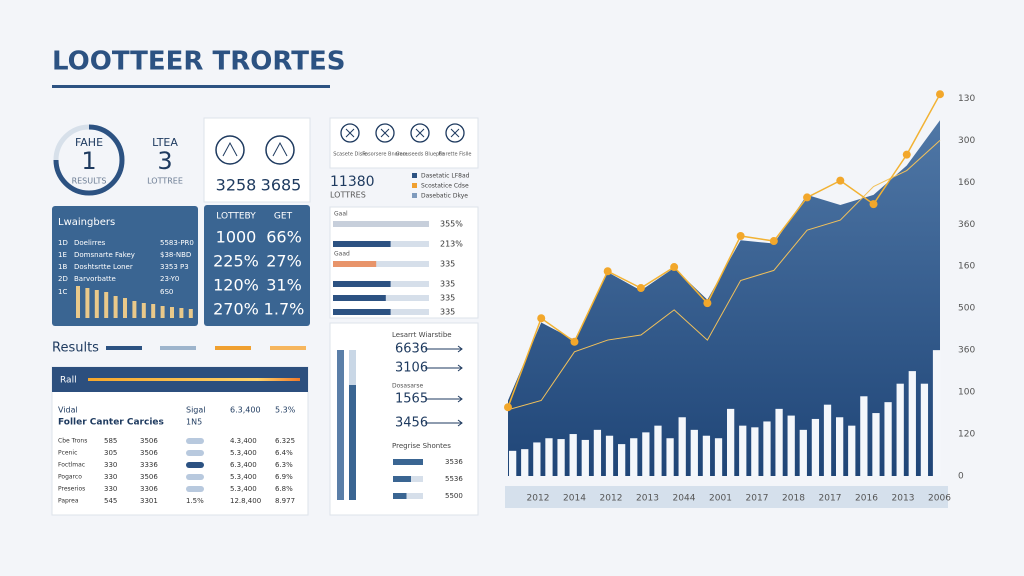 This screenshot has width=1024, height=576. Describe the element at coordinates (89, 181) in the screenshot. I see `kpi-caption: RESULTS` at that location.